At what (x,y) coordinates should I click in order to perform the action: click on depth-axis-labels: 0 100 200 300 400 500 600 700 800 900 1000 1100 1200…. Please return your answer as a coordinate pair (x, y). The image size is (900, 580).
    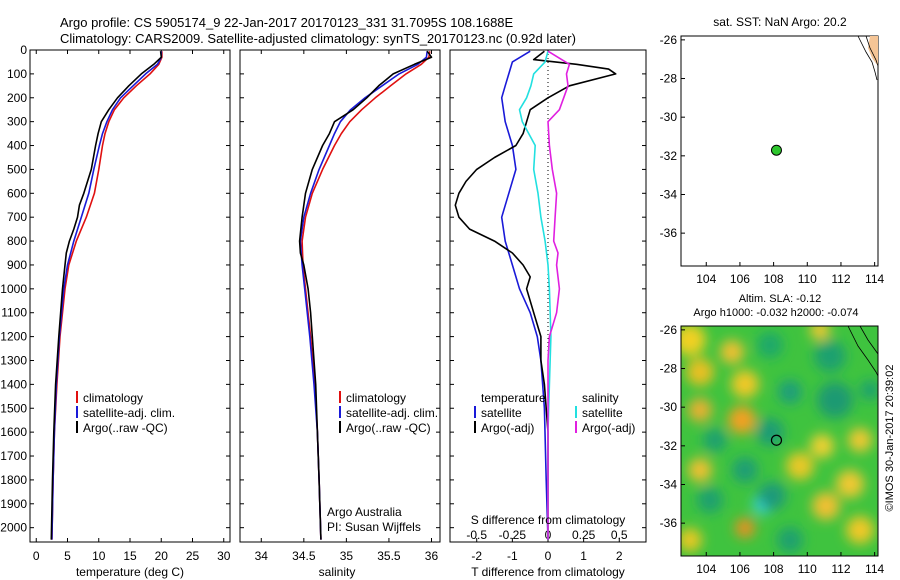
    Looking at the image, I should click on (13, 289).